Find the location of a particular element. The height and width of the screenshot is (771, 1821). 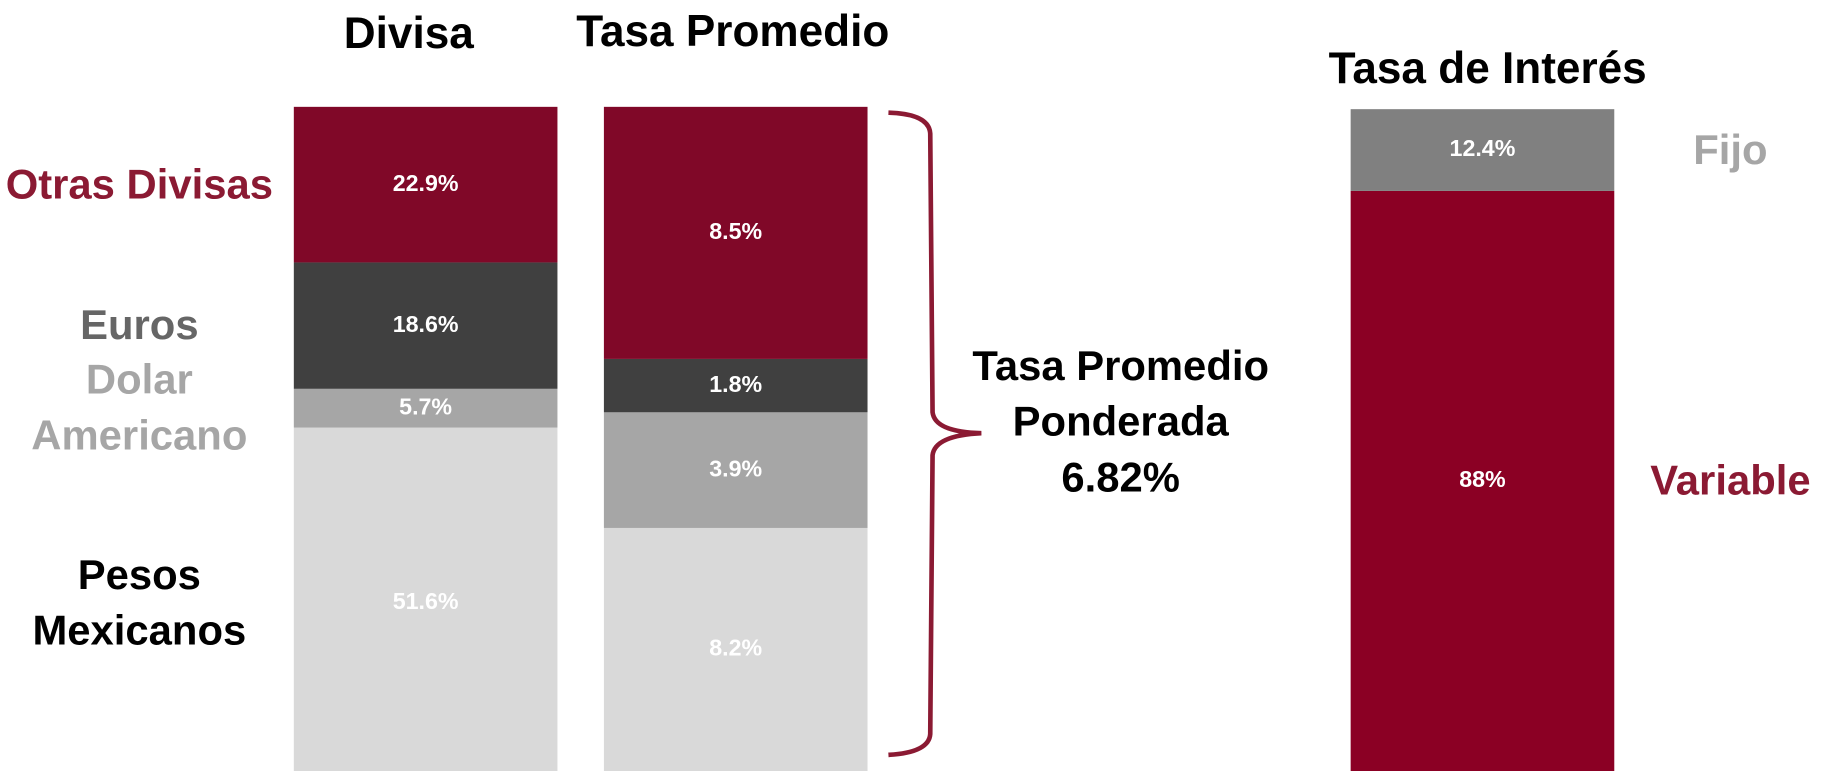

annotation: 6.82% is located at coordinates (1120, 476).